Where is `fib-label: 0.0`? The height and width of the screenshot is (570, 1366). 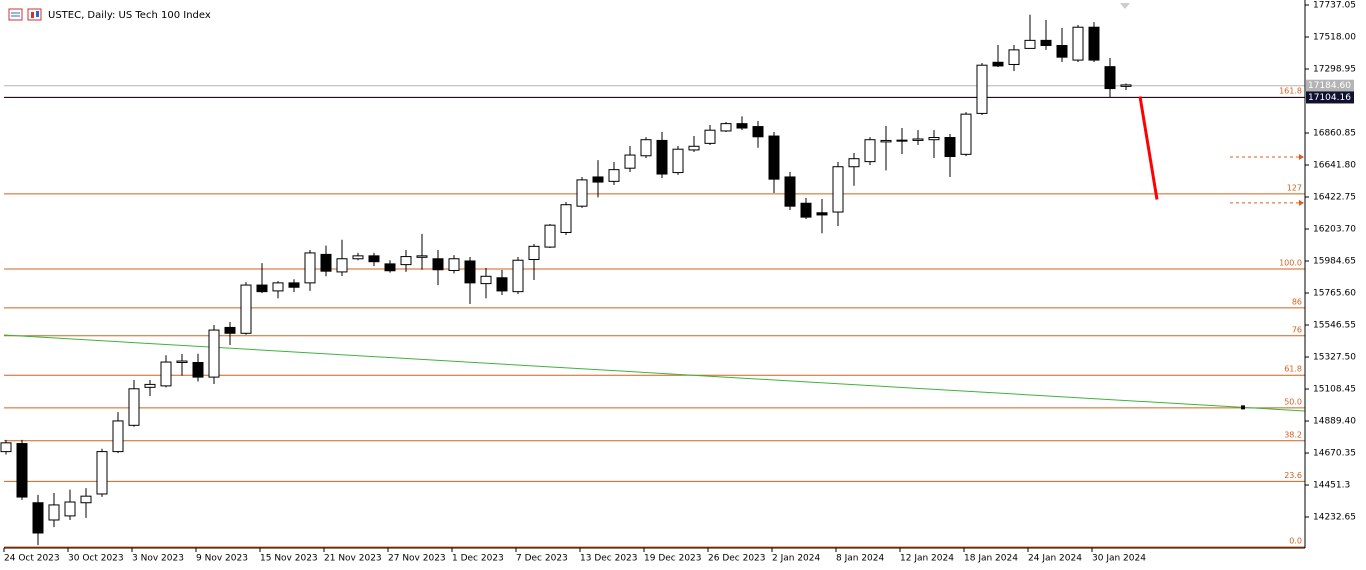 fib-label: 0.0 is located at coordinates (1295, 541).